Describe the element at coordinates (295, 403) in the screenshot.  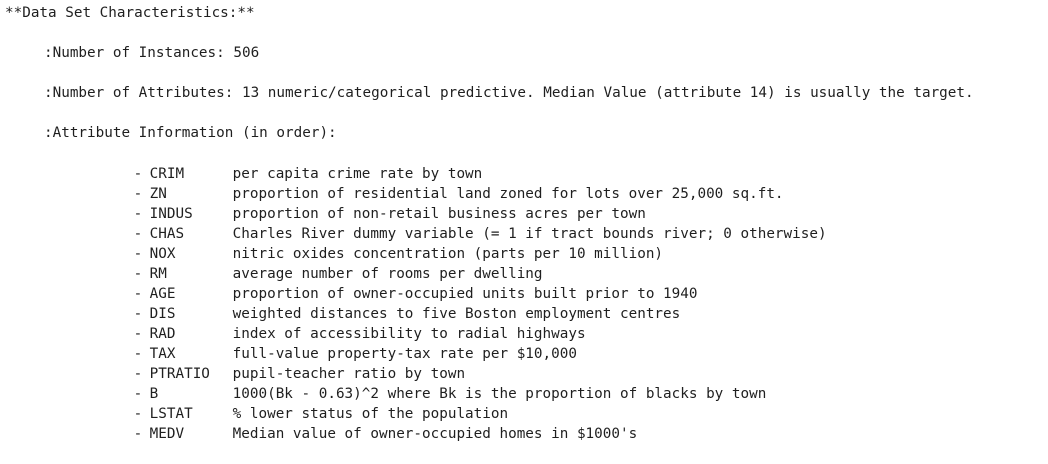
I see `attribute-row: - LSTAT % lower status of the population` at that location.